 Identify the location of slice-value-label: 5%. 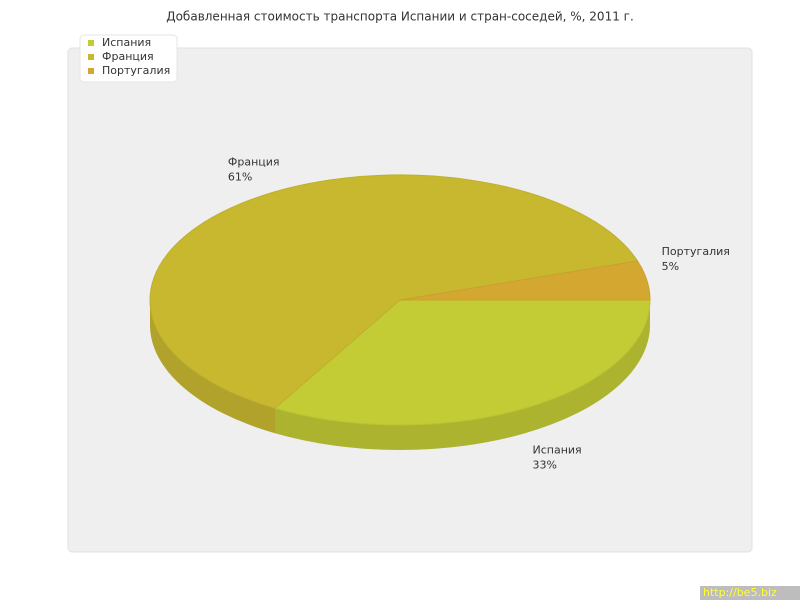
(670, 266).